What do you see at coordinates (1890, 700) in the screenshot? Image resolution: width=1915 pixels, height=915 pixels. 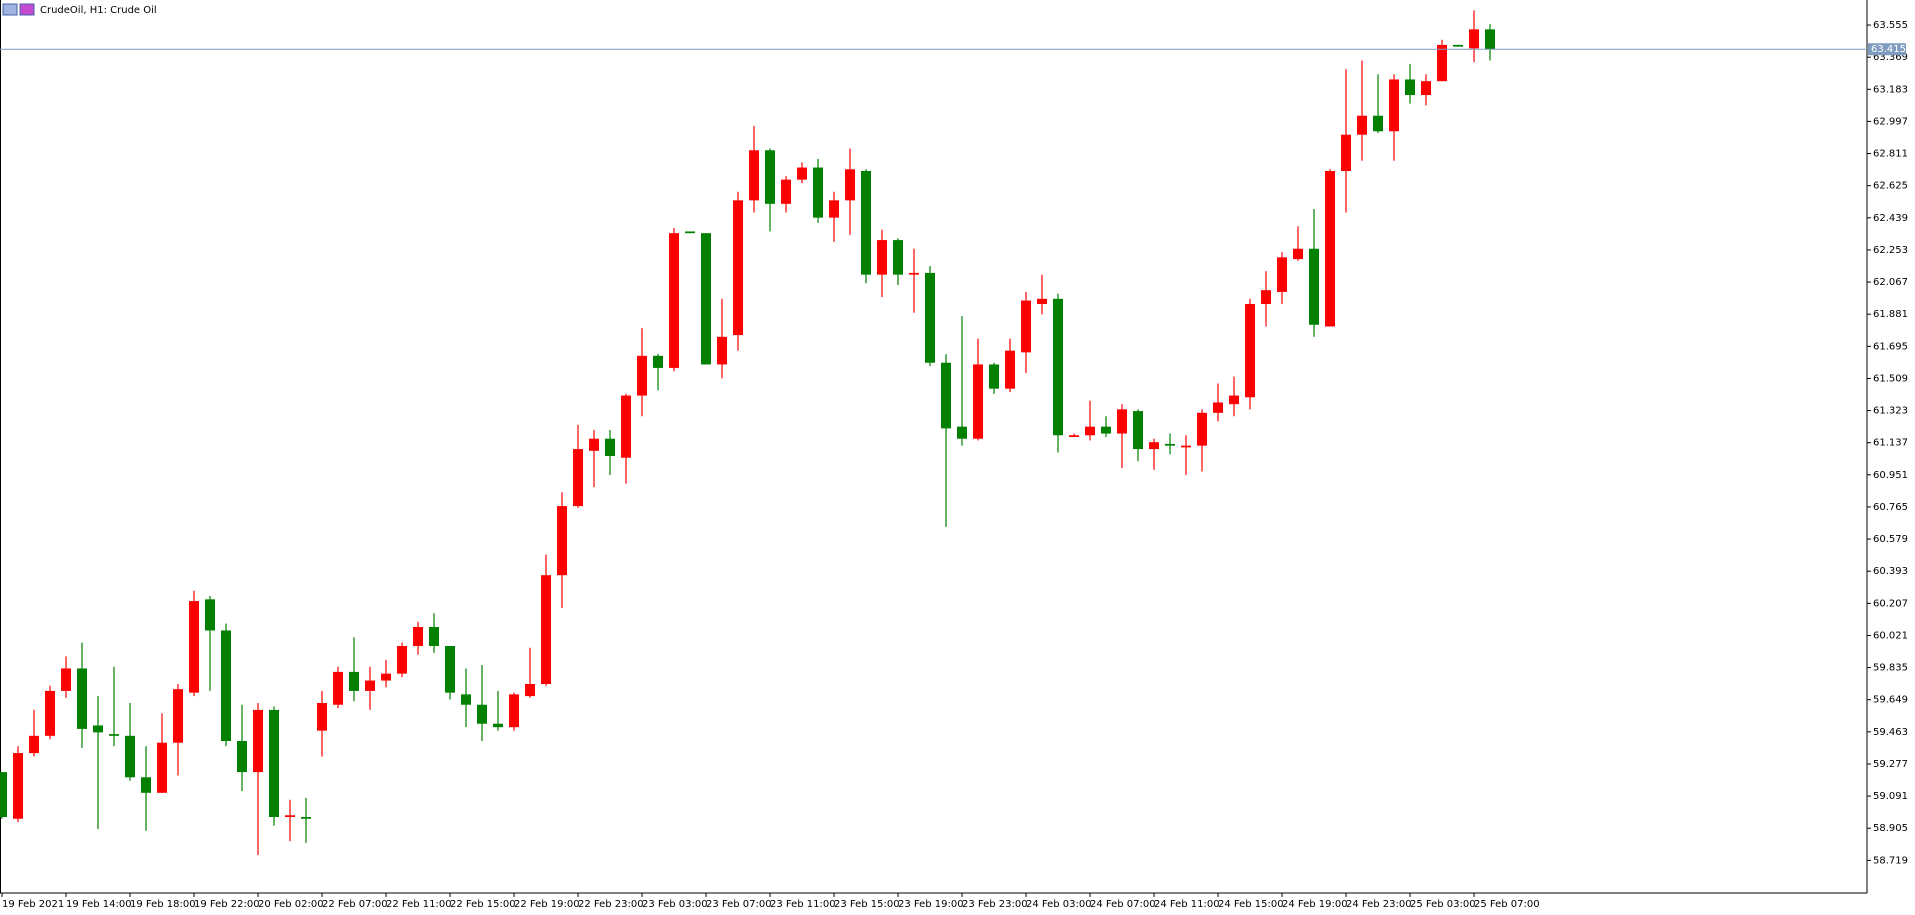 I see `y-tick-label: 59.649` at bounding box center [1890, 700].